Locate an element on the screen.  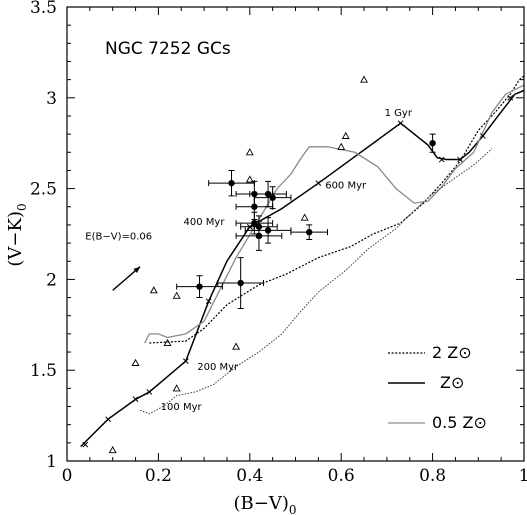
y-tick-label-4: 3 is located at coordinates (51, 99).